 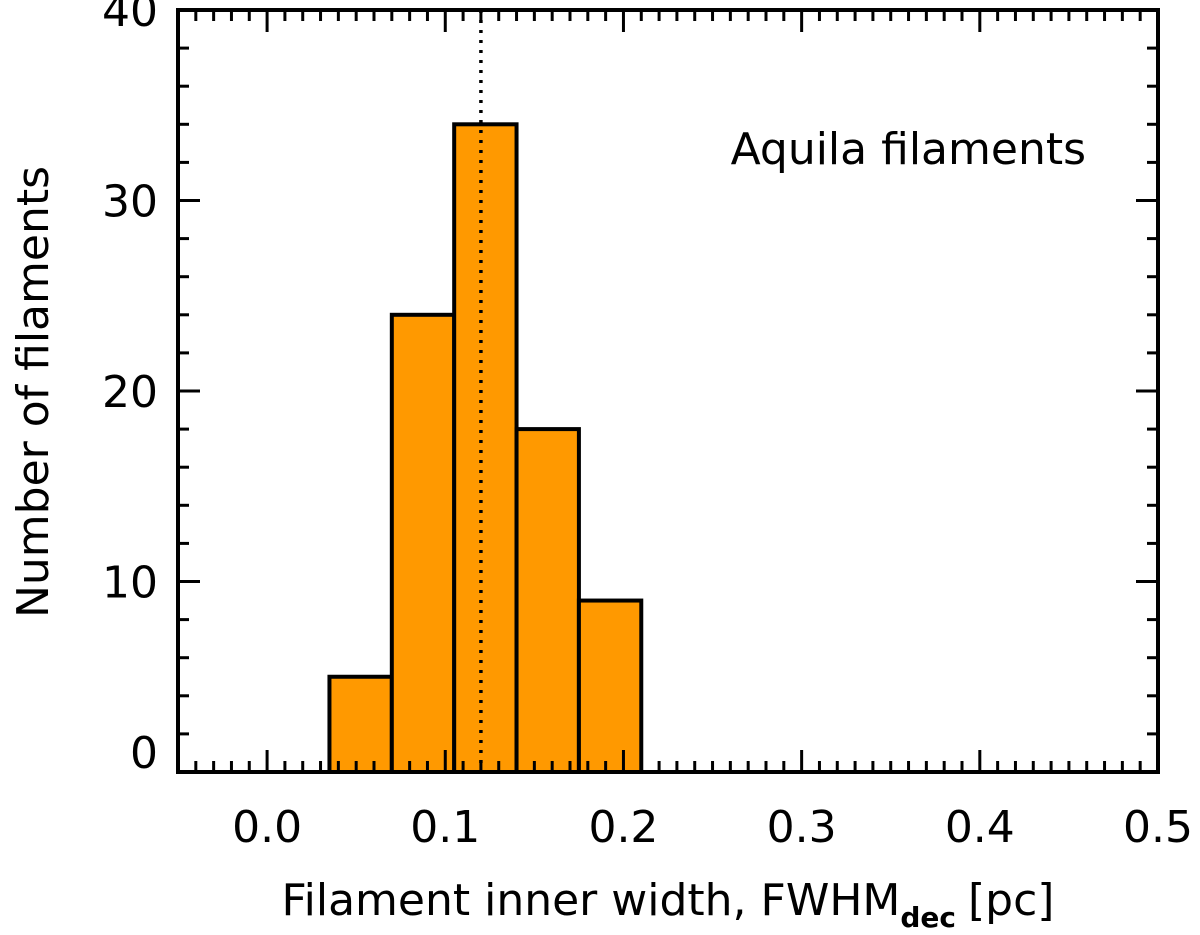 I want to click on y-axis-label: Number of filaments, so click(x=33, y=392).